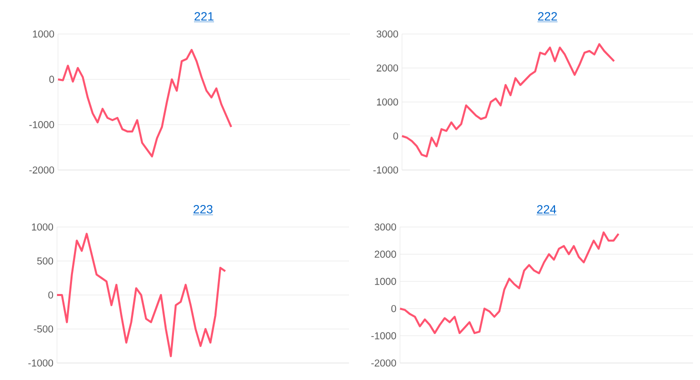  What do you see at coordinates (204, 16) in the screenshot?
I see `chart-title: 221` at bounding box center [204, 16].